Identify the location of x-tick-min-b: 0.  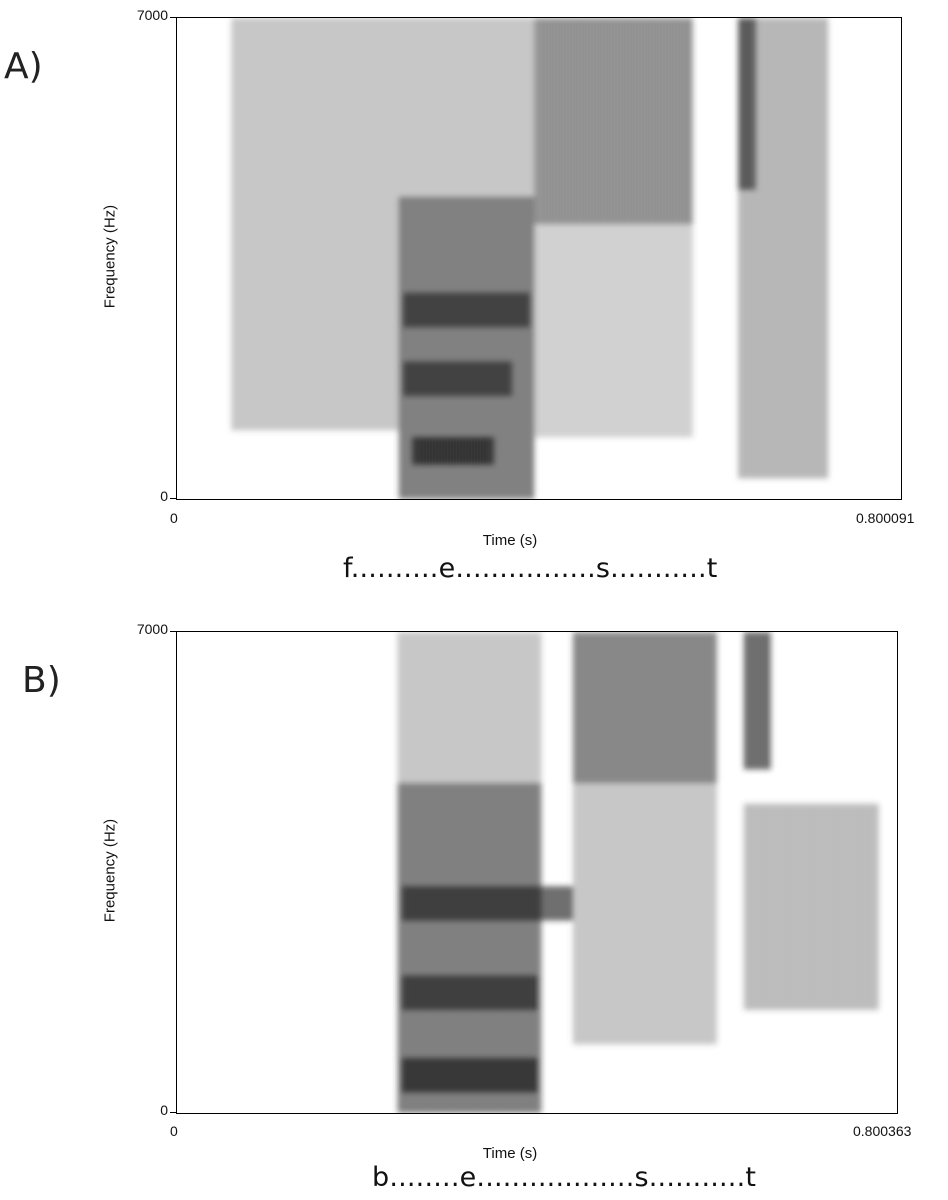
(174, 1131).